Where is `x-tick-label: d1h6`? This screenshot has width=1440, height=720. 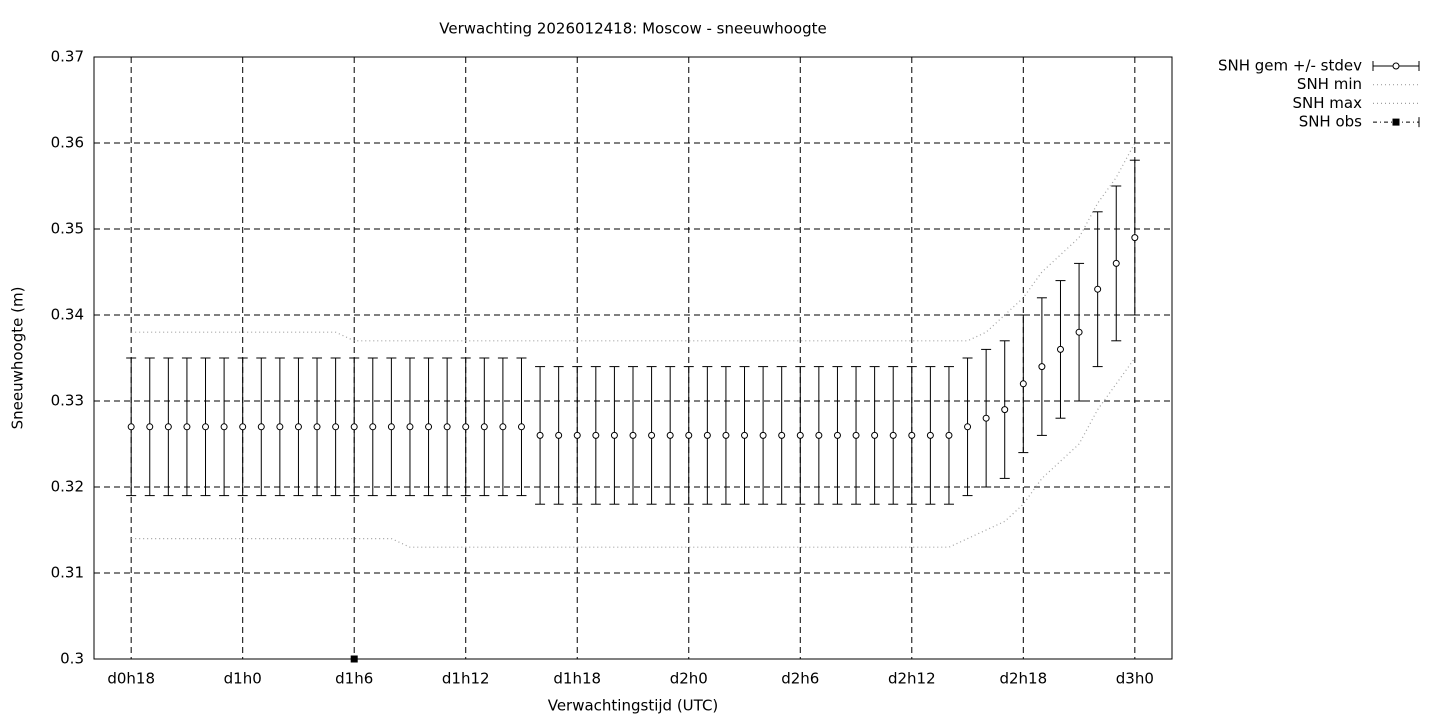
x-tick-label: d1h6 is located at coordinates (354, 679).